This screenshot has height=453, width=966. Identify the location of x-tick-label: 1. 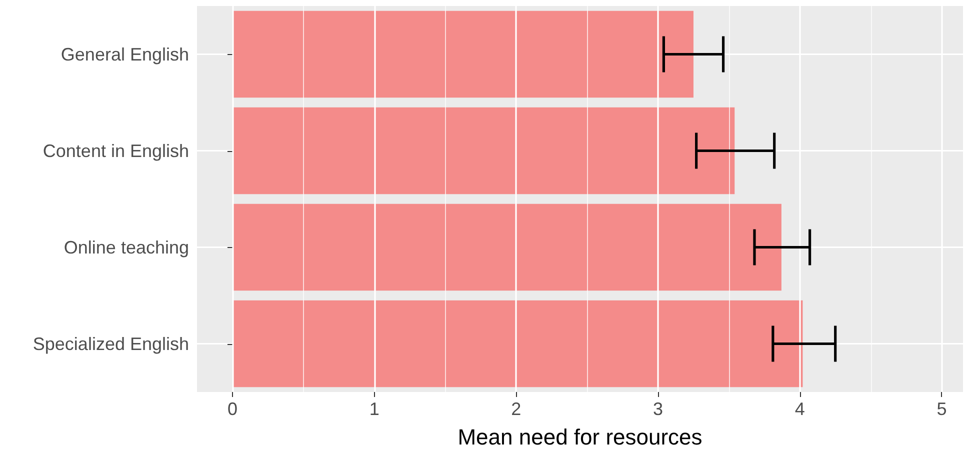
(374, 409).